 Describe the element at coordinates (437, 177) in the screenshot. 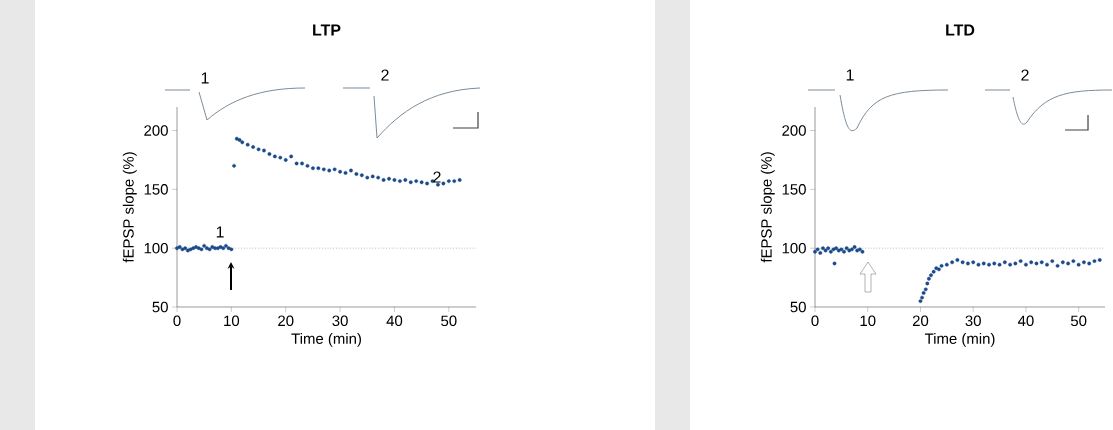

I see `annotation: 2` at that location.